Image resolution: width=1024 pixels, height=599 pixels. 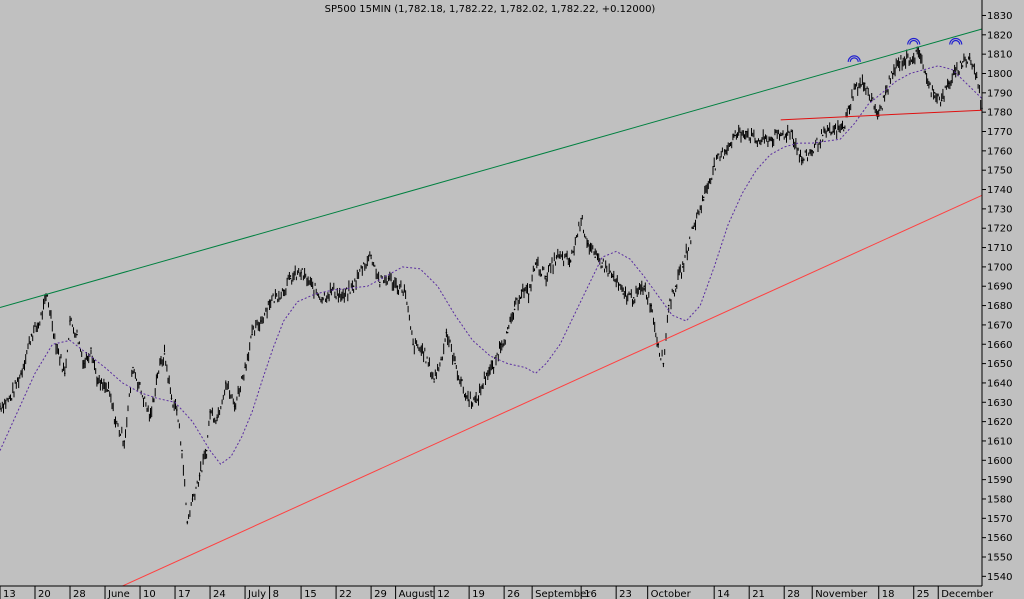 I want to click on price-tick-label: 1780, so click(x=999, y=113).